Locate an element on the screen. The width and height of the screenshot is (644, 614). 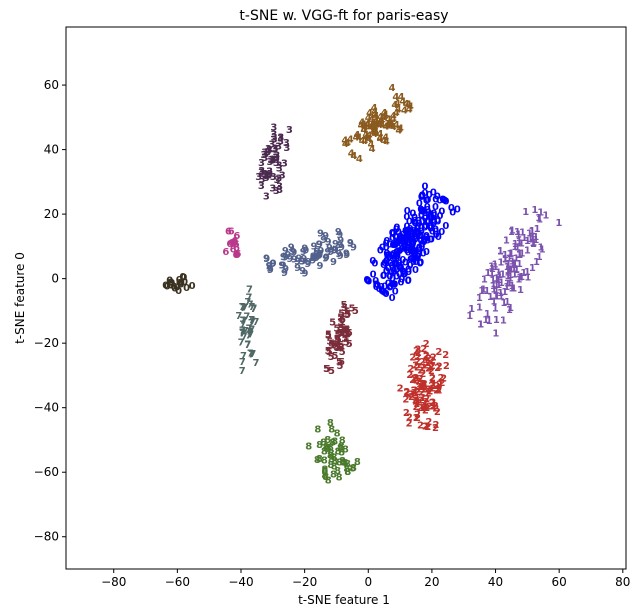
y-axis-ticks: −80 −60 −40 −20 0 20 40 60 is located at coordinates (50, 311).